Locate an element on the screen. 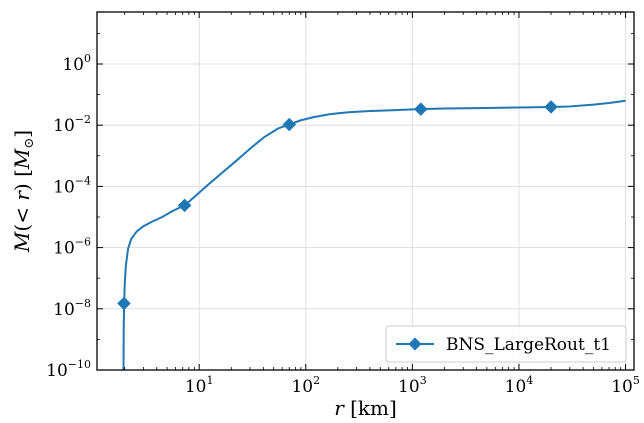 The image size is (644, 423). y-tick-label: 10⁻² is located at coordinates (72, 124).